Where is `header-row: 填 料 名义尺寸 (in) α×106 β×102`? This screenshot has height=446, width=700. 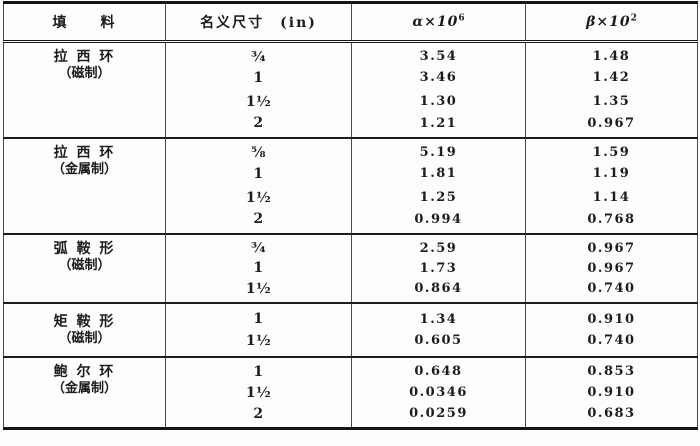 header-row: 填 料 名义尺寸 (in) α×106 β×102 is located at coordinates (351, 22).